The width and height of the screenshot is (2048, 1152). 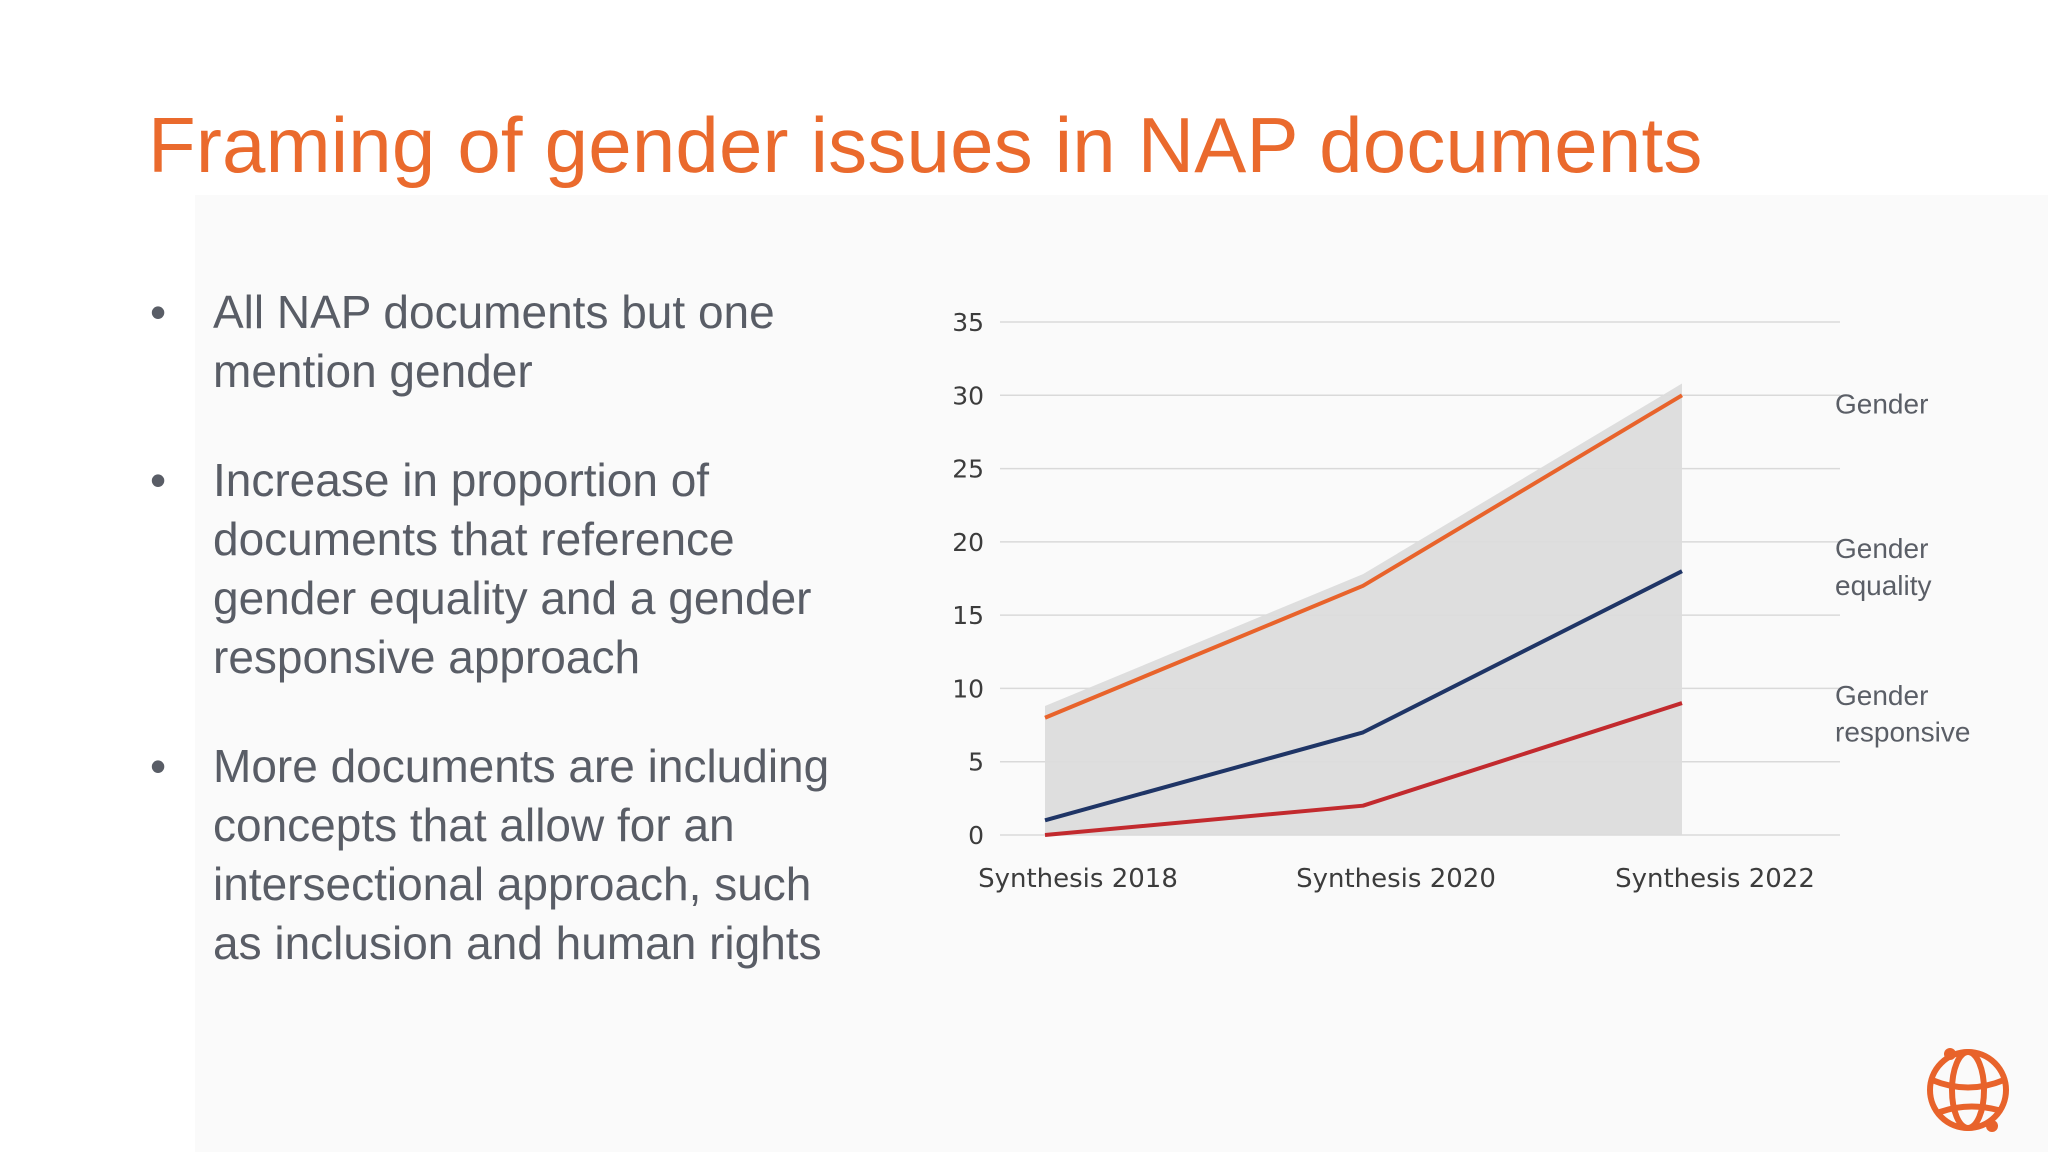 What do you see at coordinates (1902, 731) in the screenshot?
I see `series-label-gender_responsive: responsive` at bounding box center [1902, 731].